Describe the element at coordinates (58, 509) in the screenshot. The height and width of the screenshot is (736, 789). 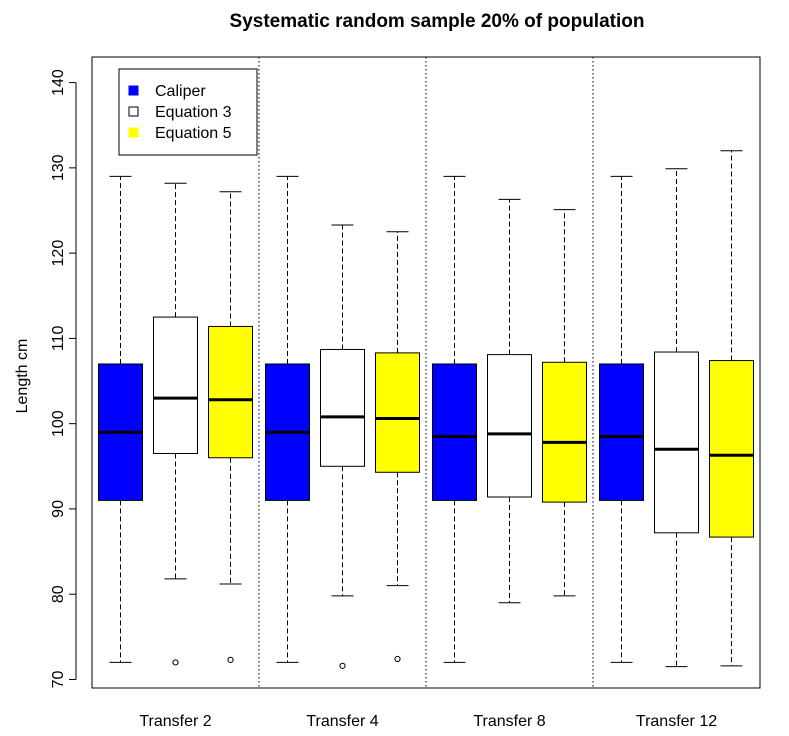
I see `y-tick-label: 90` at that location.